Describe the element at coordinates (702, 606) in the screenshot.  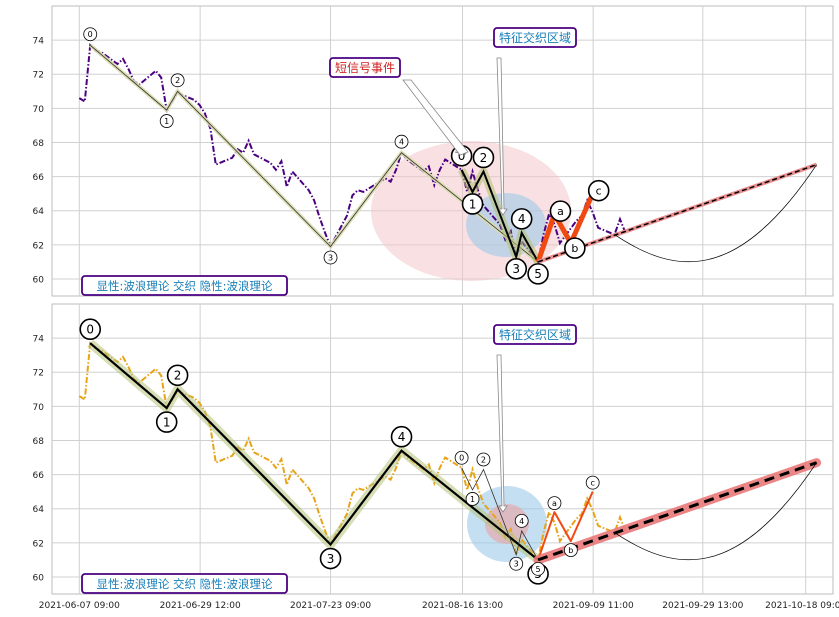
I see `x-tick-label: 2021-09-29 13:00` at that location.